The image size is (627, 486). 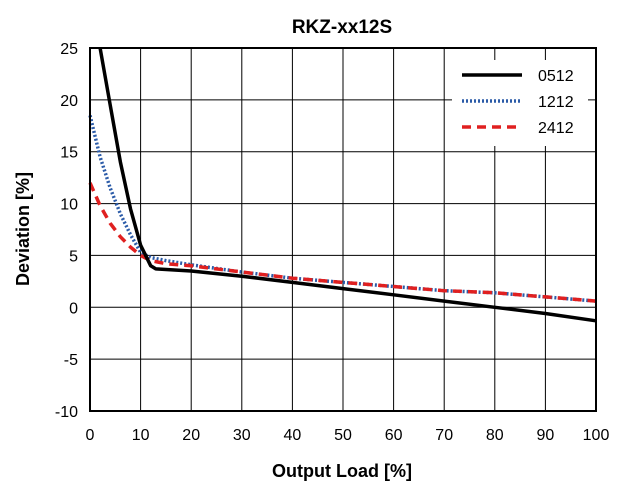 What do you see at coordinates (556, 128) in the screenshot?
I see `legend-label: 2412` at bounding box center [556, 128].